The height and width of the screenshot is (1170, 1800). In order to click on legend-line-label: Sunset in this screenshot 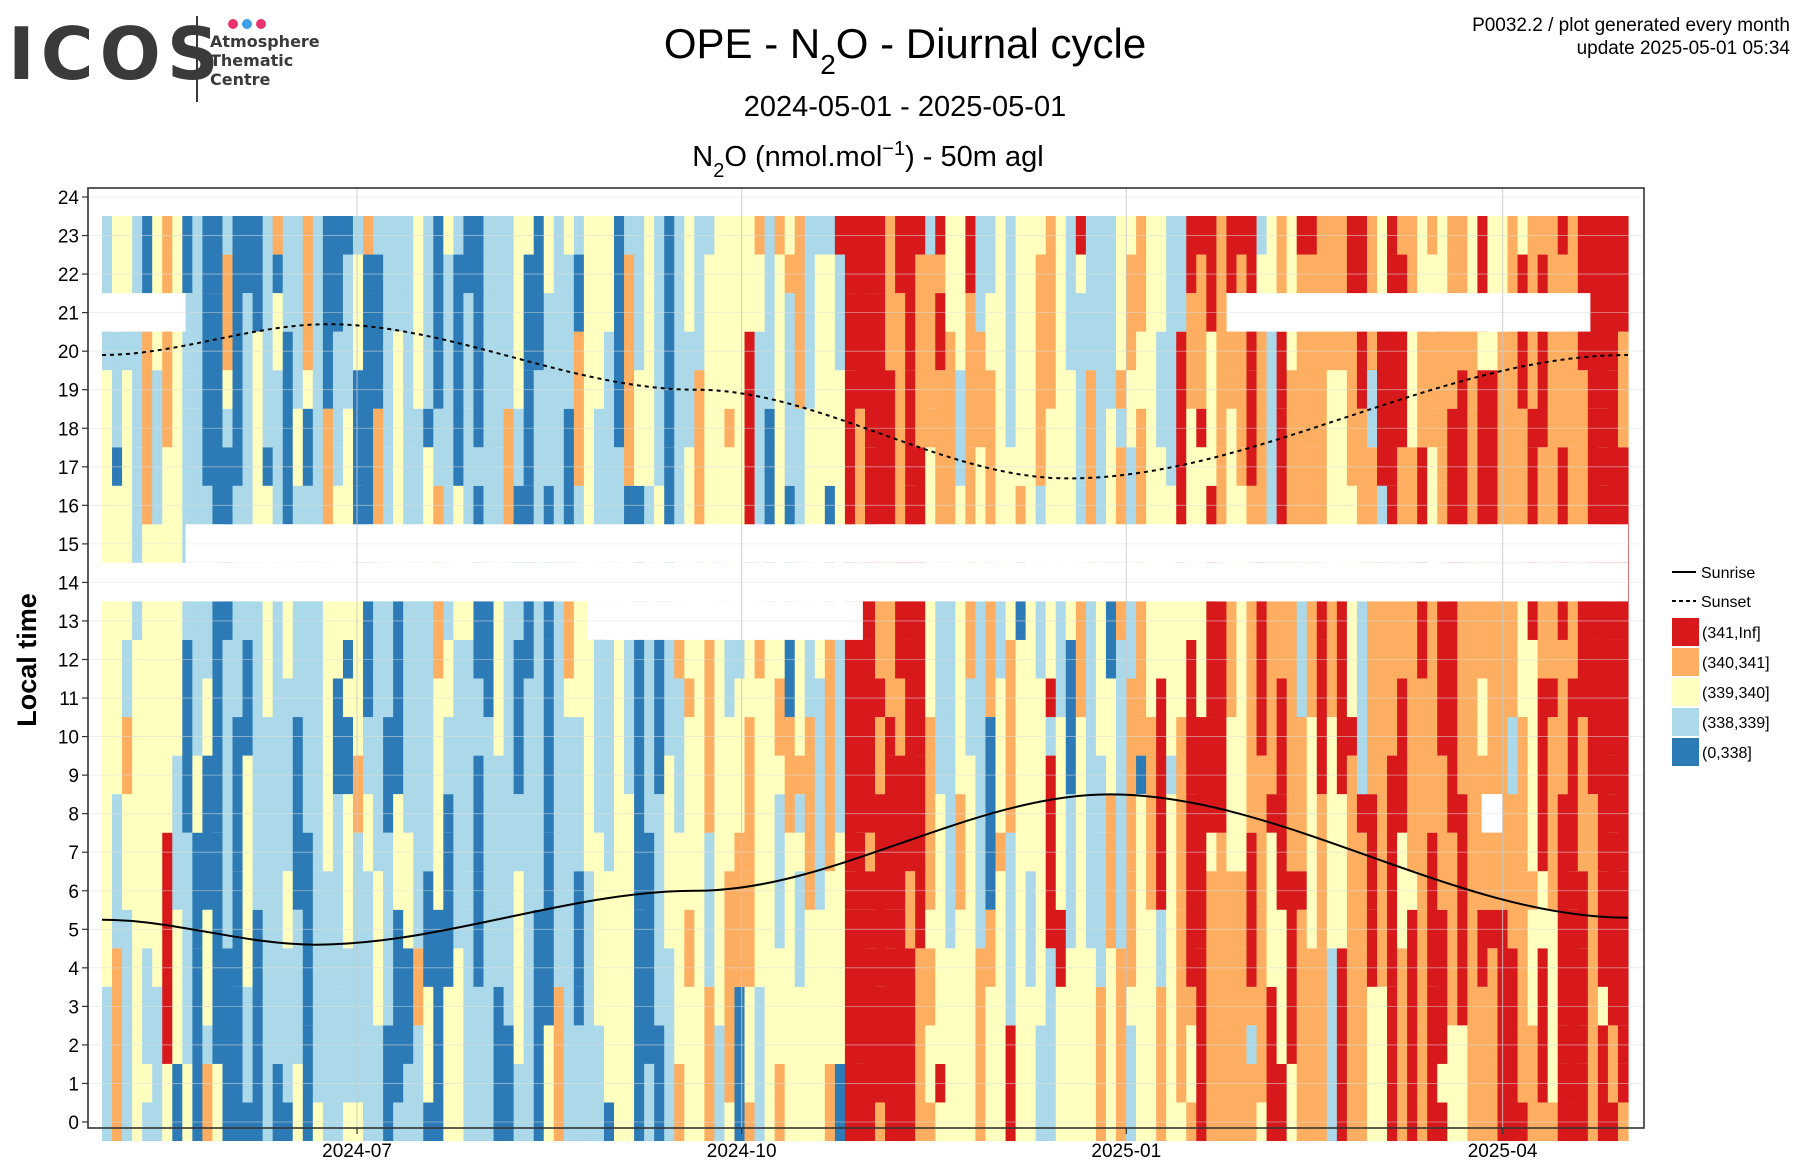, I will do `click(1726, 602)`.